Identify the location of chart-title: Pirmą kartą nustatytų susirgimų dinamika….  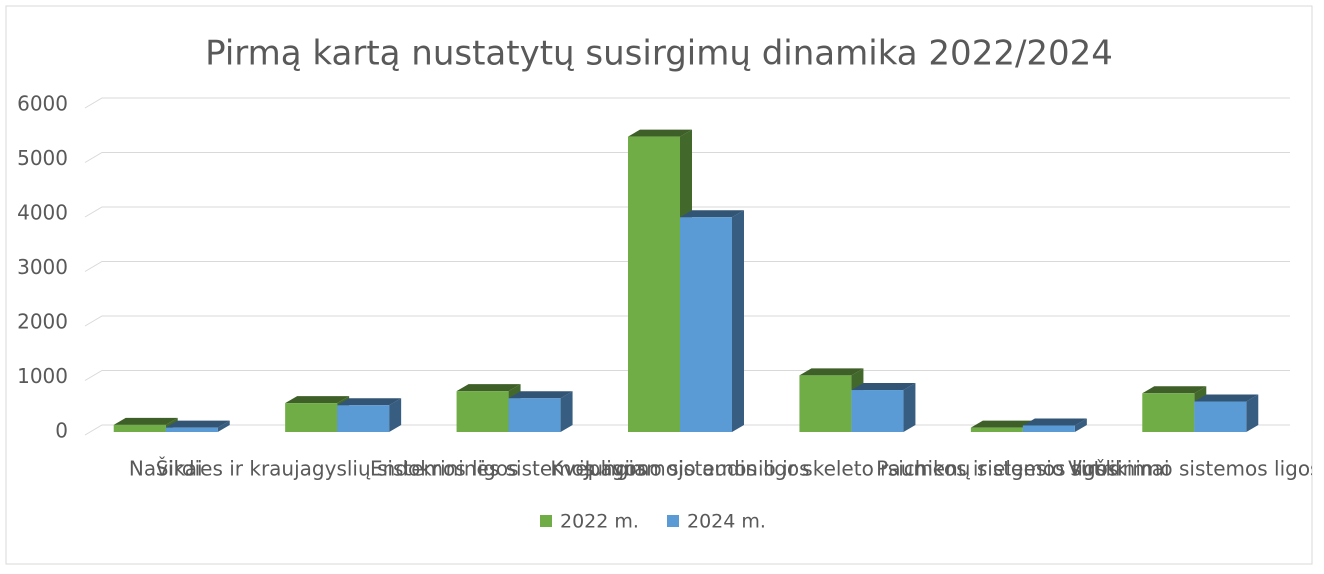
(659, 54).